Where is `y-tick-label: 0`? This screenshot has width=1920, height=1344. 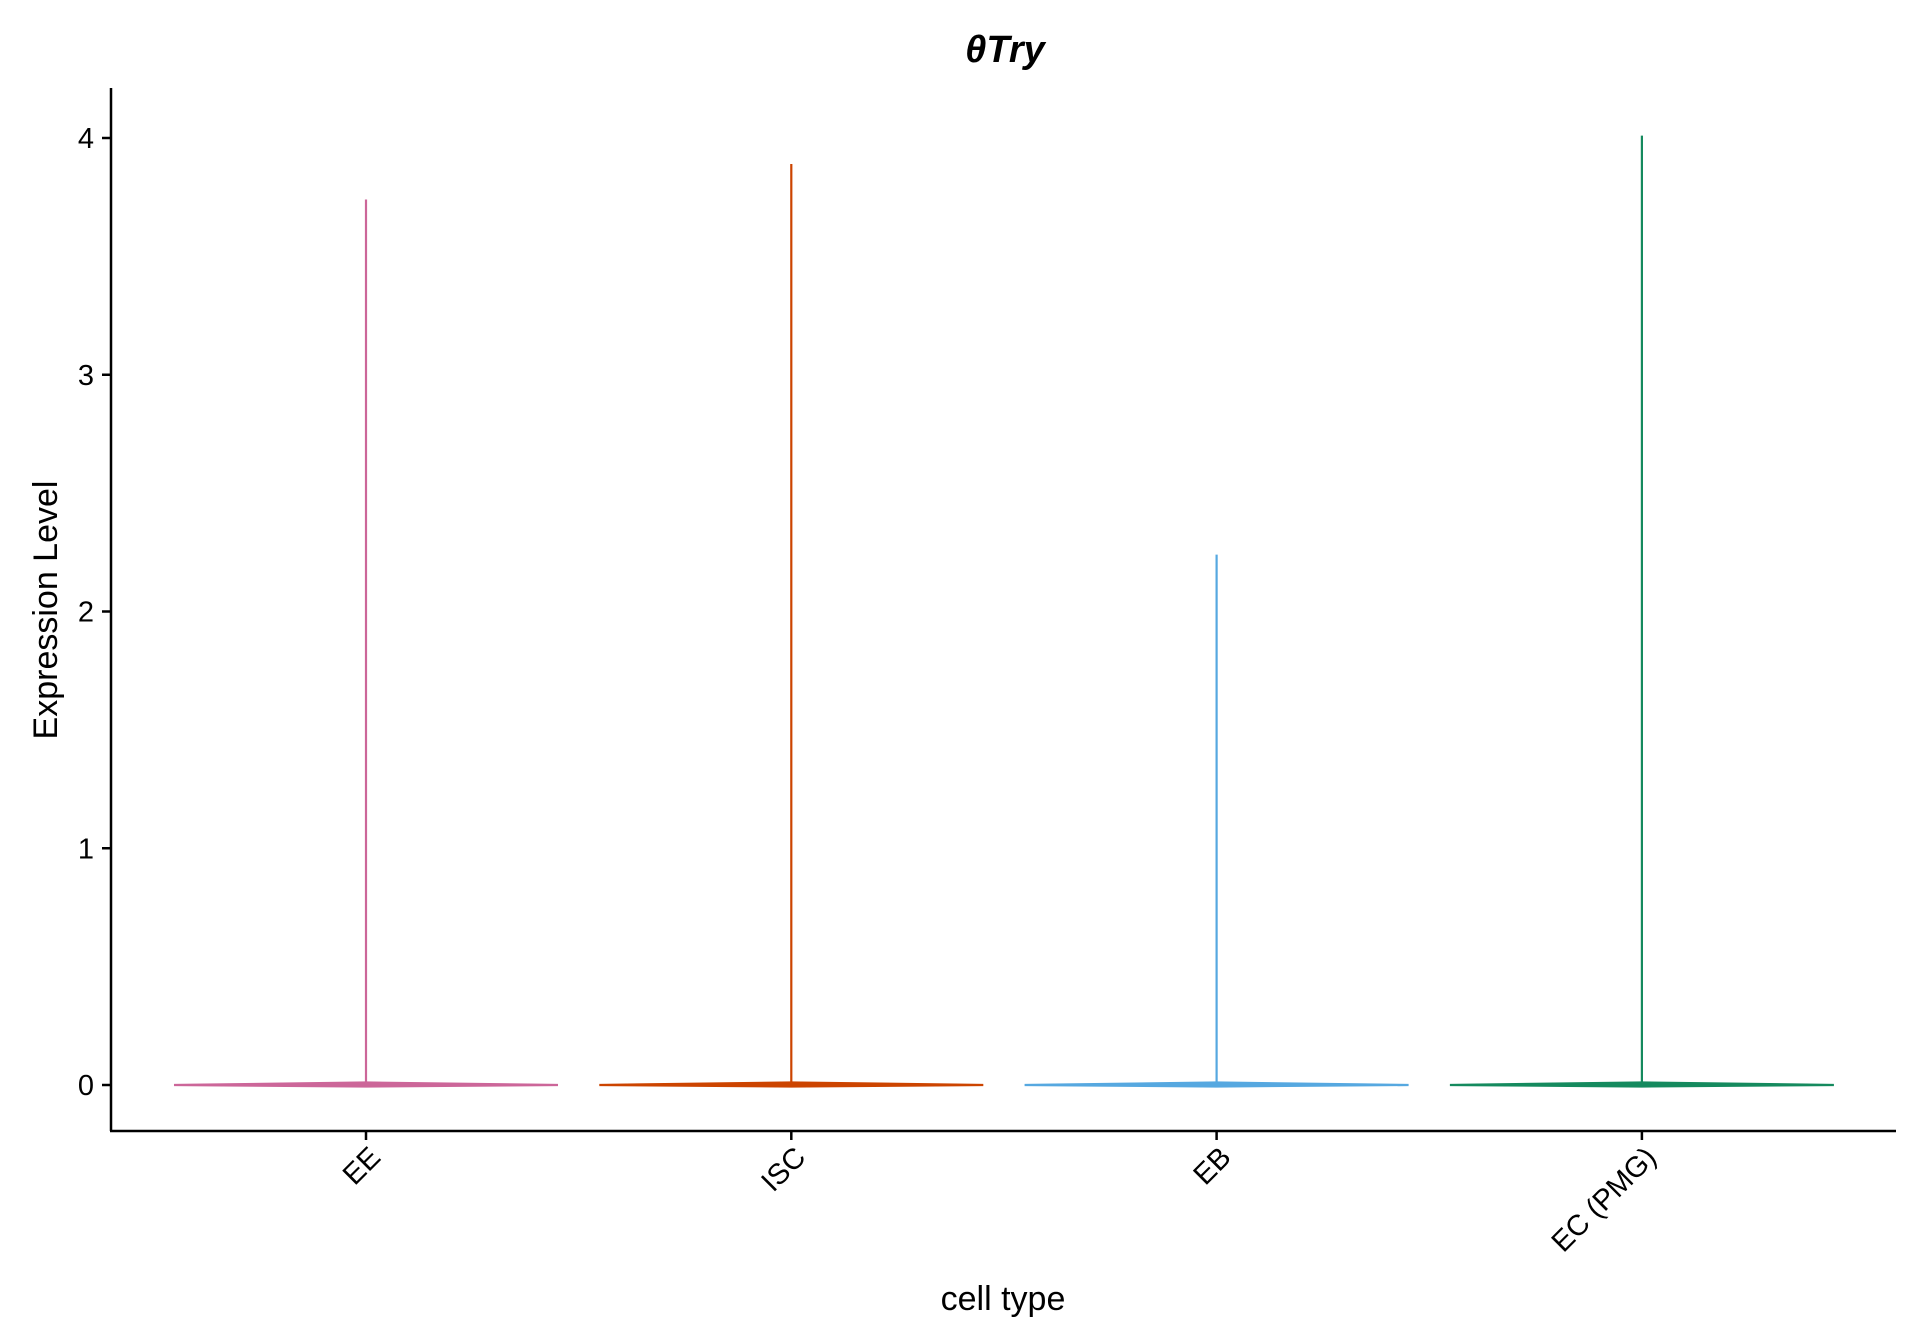 y-tick-label: 0 is located at coordinates (86, 1086).